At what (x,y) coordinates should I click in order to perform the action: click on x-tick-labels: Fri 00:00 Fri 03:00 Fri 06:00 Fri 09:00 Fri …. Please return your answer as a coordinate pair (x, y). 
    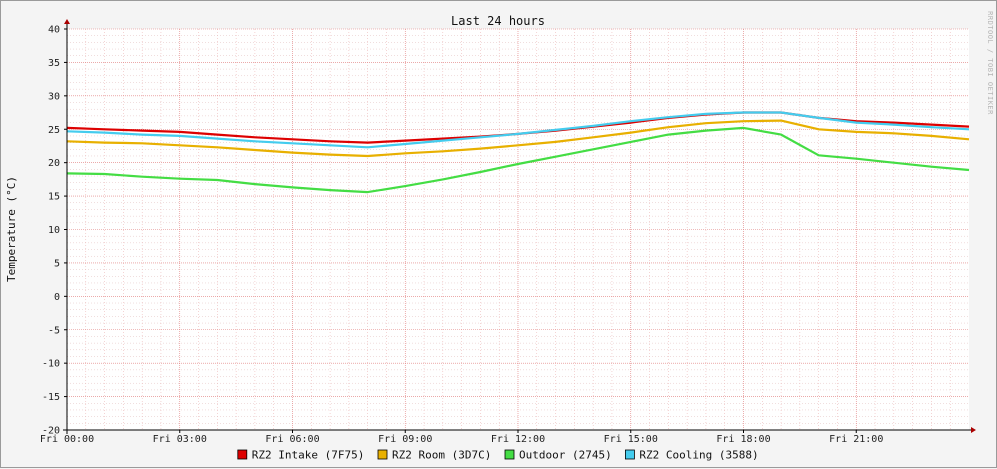
    Looking at the image, I should click on (461, 439).